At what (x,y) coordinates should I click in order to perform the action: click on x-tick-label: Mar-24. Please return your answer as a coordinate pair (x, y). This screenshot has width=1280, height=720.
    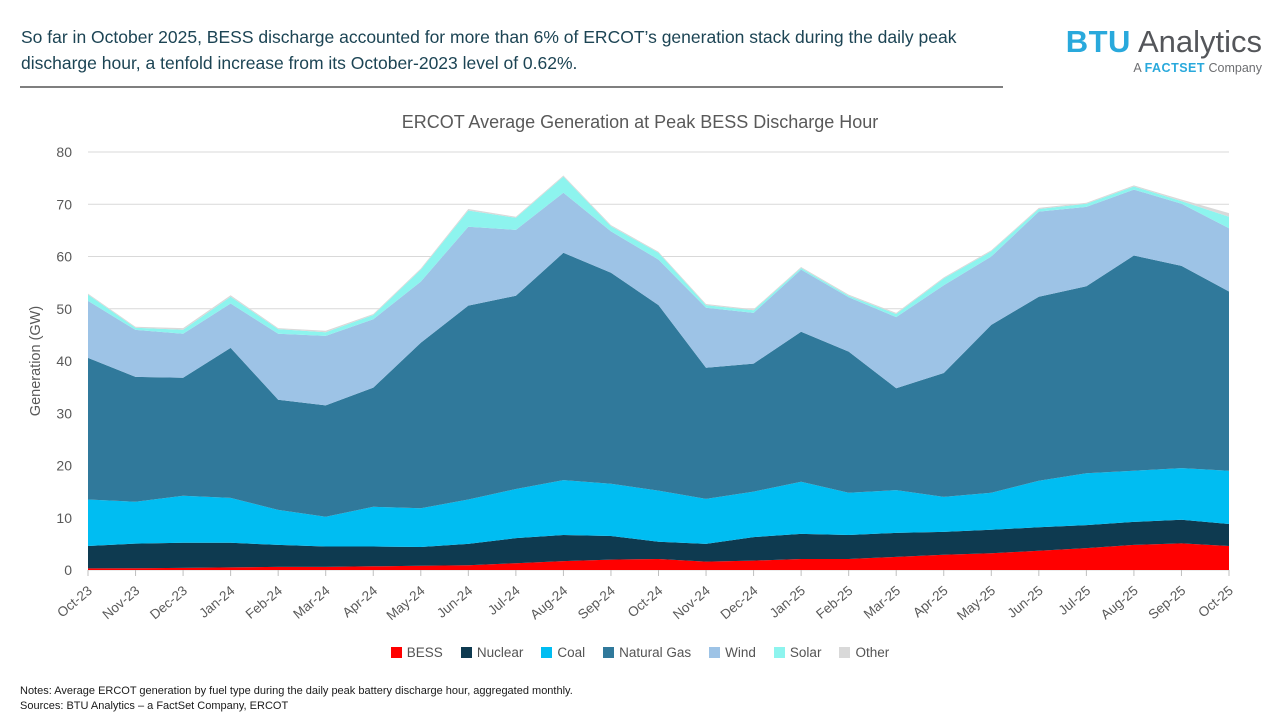
    Looking at the image, I should click on (311, 601).